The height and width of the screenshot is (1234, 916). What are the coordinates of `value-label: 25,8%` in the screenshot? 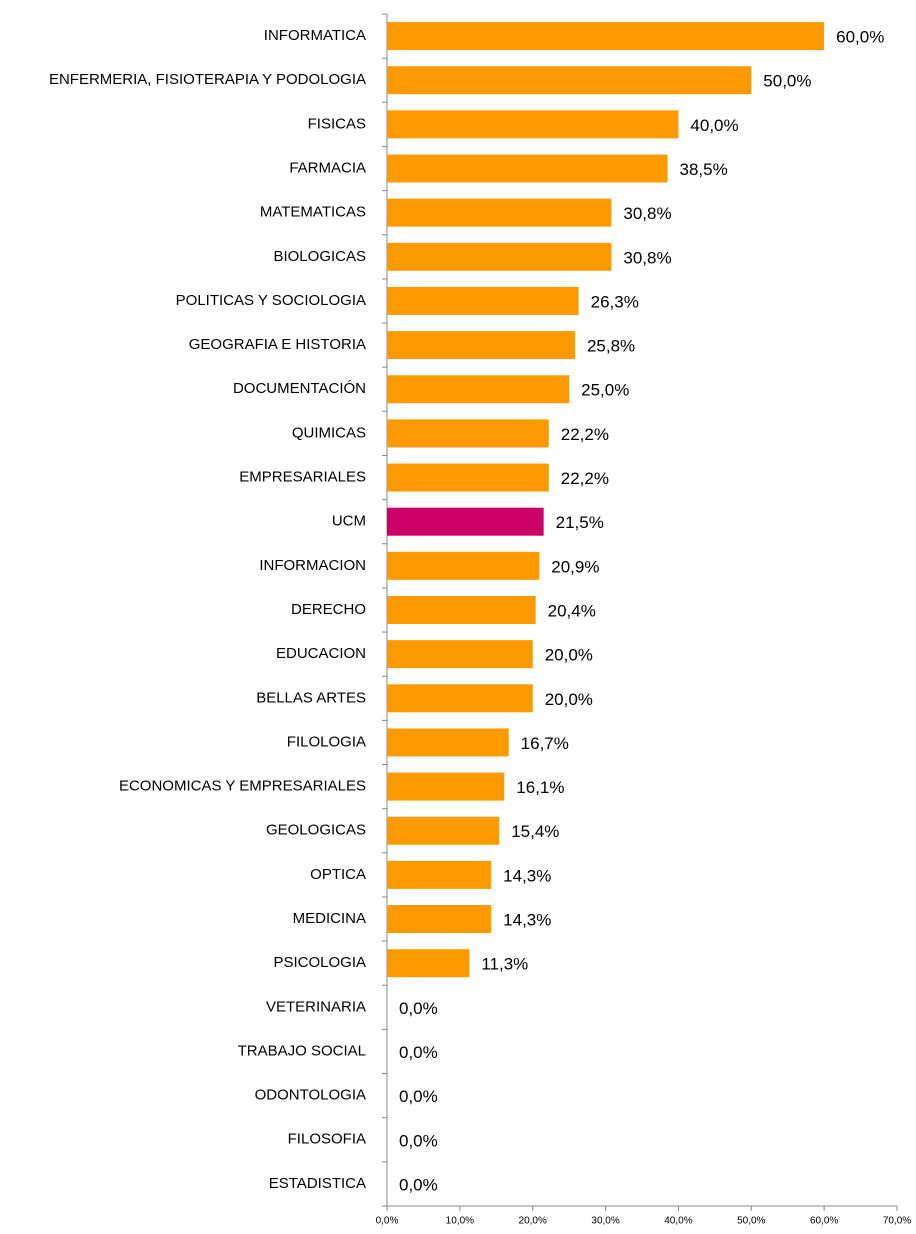 It's located at (611, 346).